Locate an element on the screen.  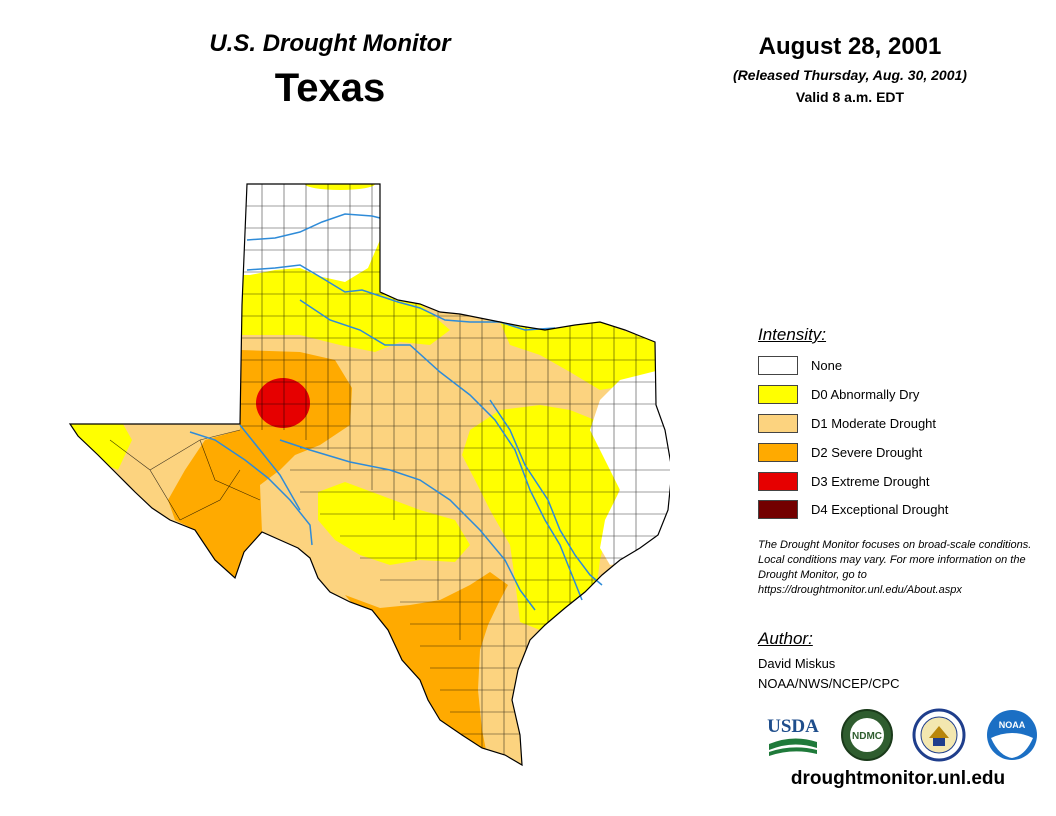
legend-item-d3: D3 Extreme Drought is located at coordinates (844, 481).